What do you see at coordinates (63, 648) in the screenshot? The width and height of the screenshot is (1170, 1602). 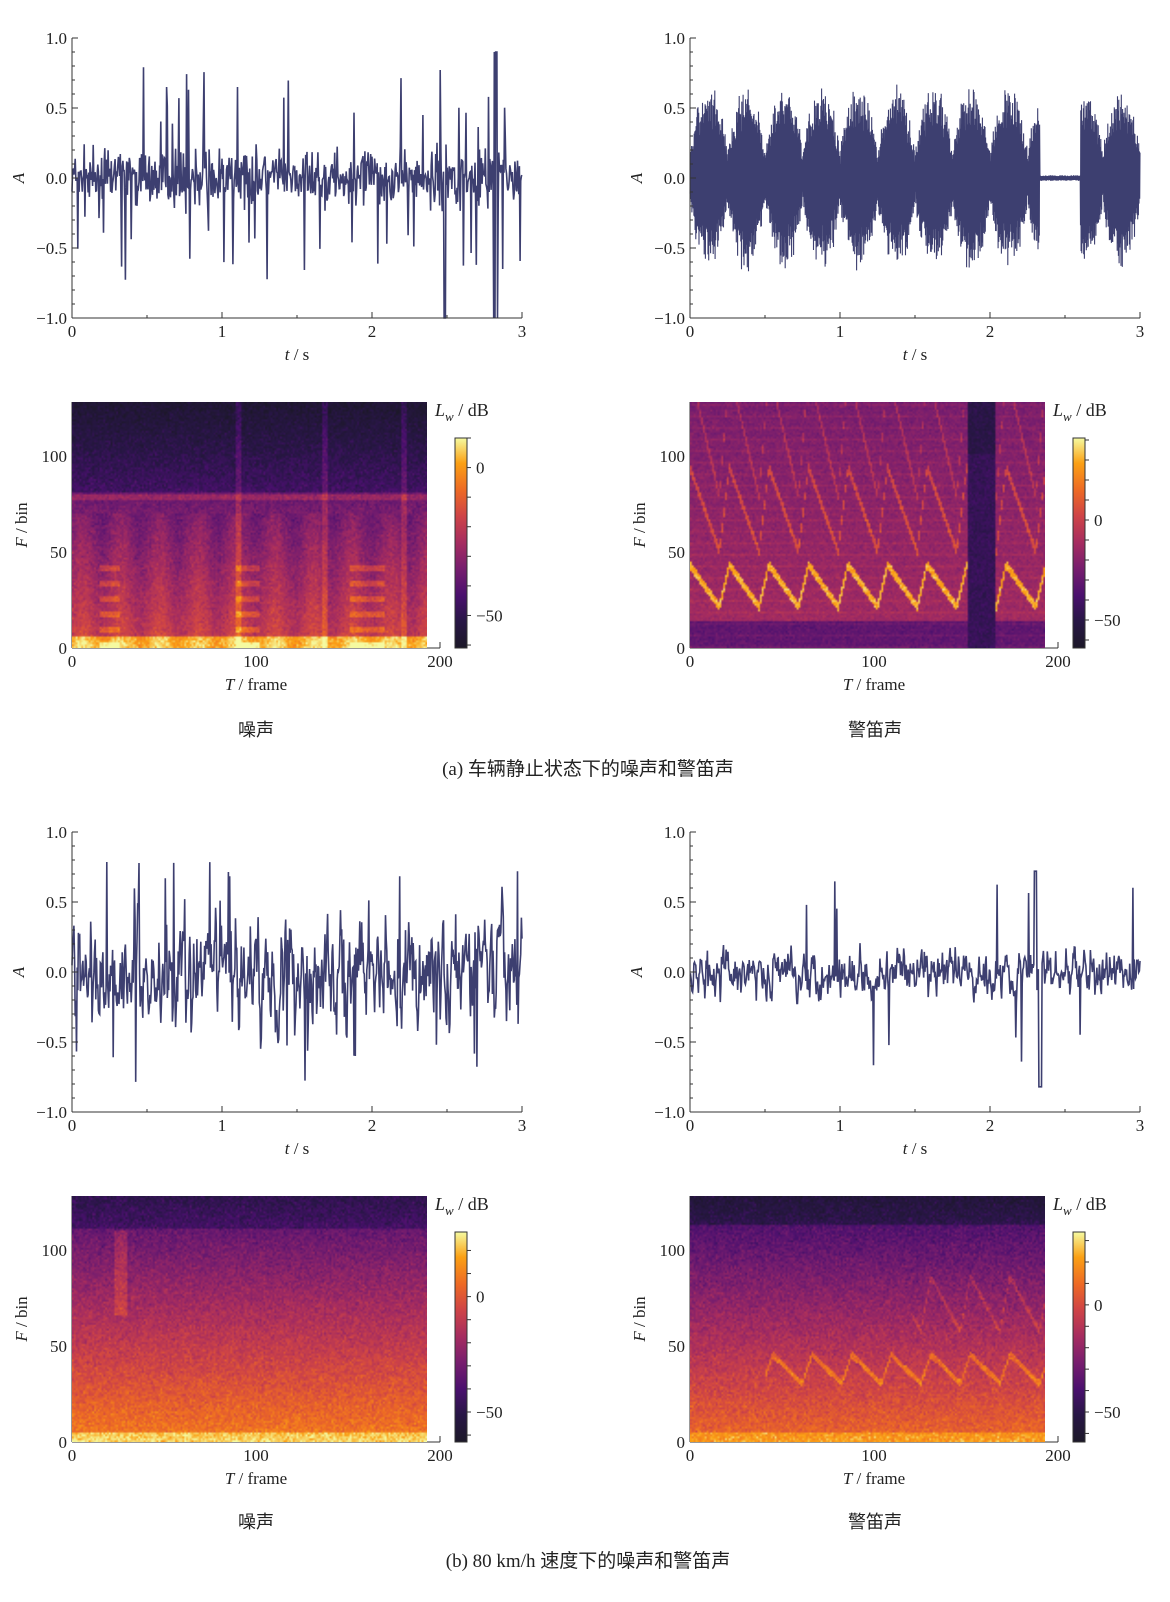 I see `y-tick-label: 0` at bounding box center [63, 648].